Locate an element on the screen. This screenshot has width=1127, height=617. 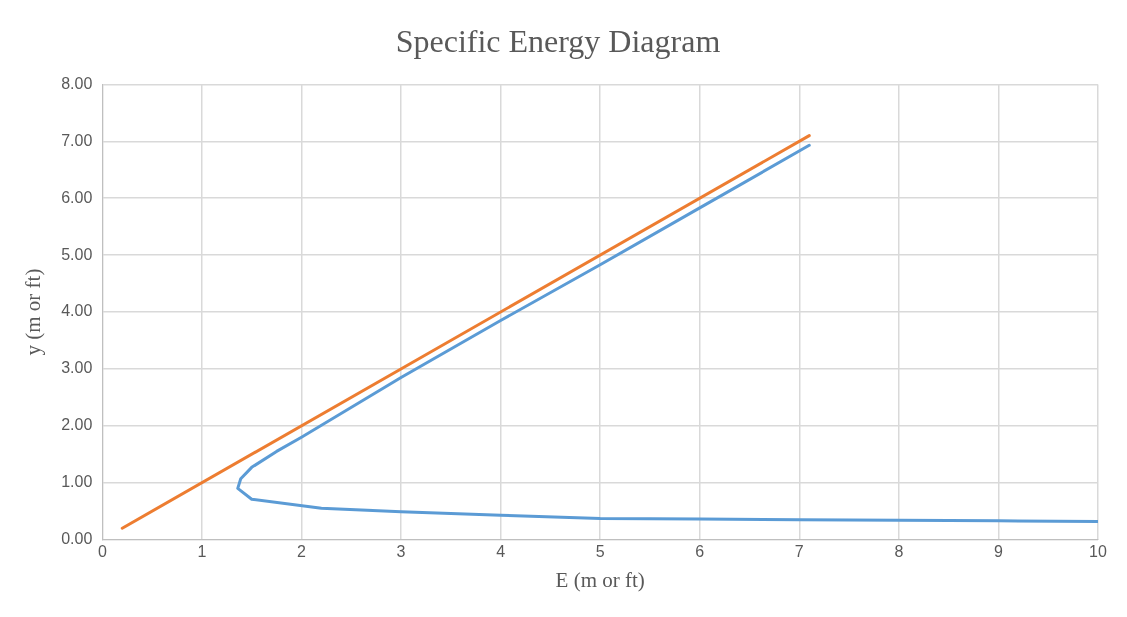
x-tick-label: 8 is located at coordinates (899, 551).